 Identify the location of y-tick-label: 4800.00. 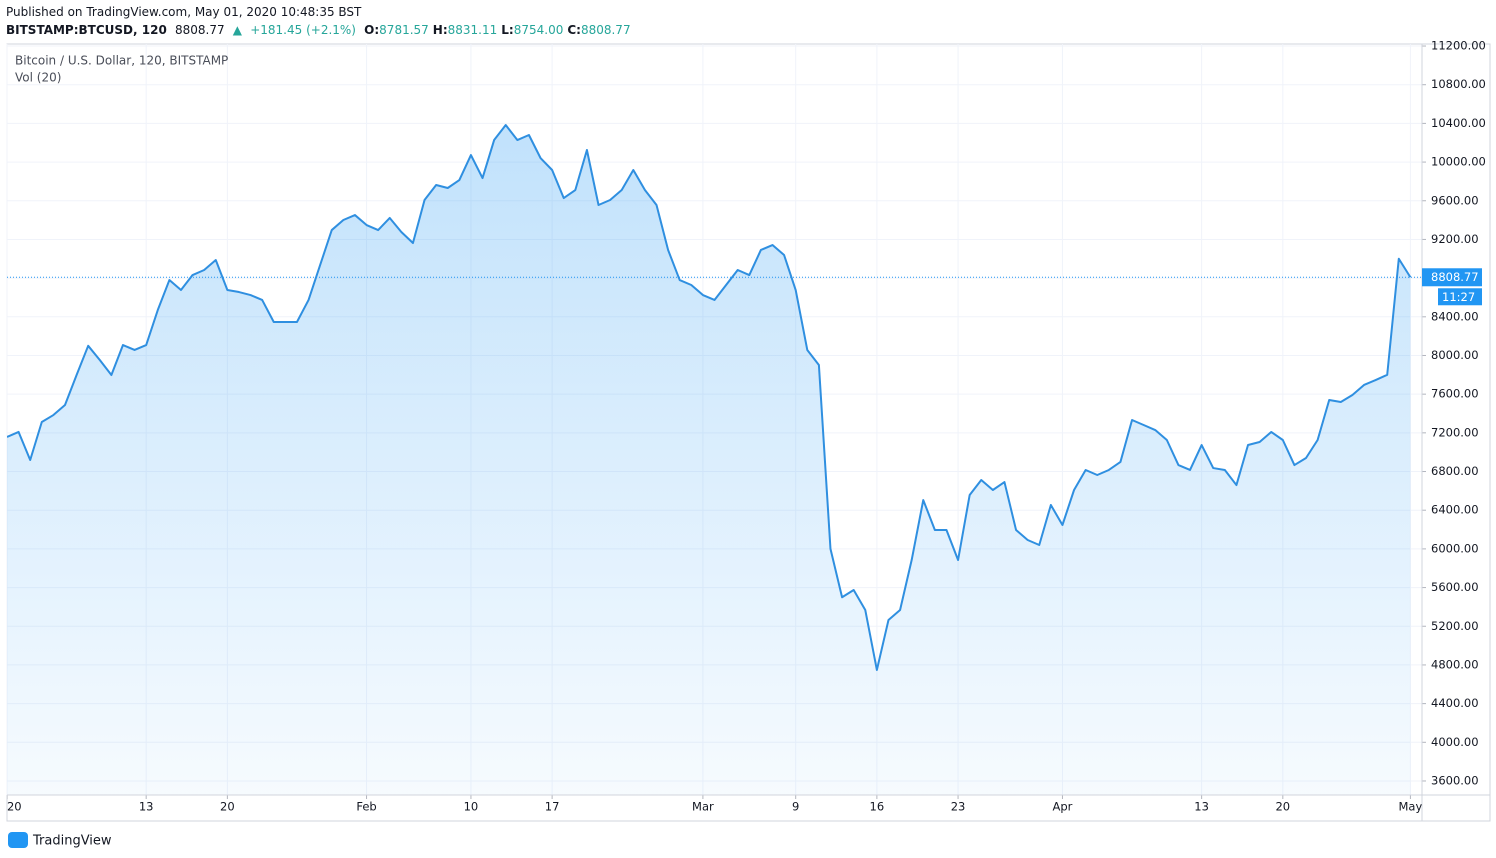
(1455, 664).